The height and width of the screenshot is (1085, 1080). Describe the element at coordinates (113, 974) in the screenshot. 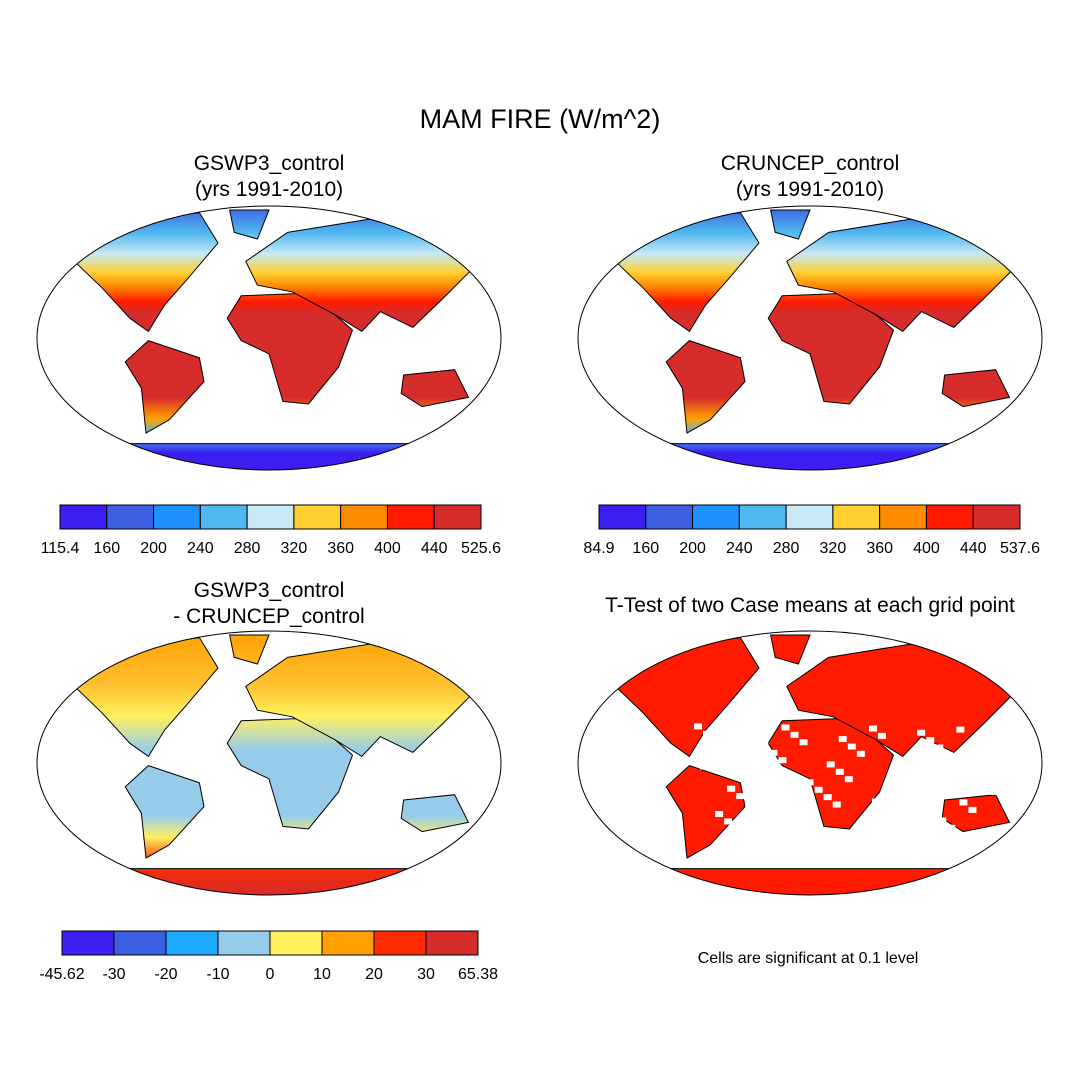

I see `colorbar-label: -30` at that location.